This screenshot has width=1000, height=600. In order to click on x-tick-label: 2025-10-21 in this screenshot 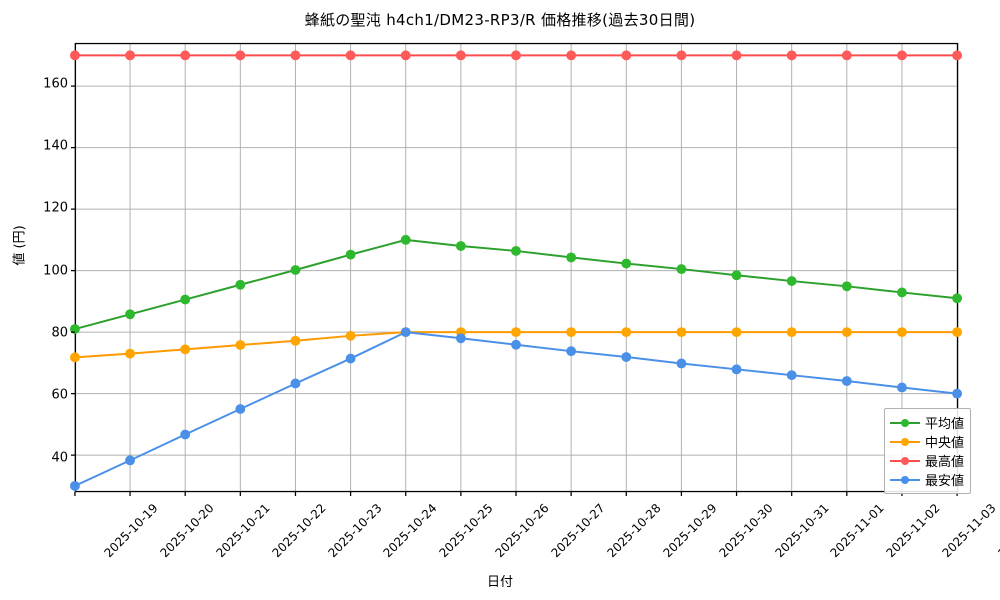, I will do `click(243, 531)`.